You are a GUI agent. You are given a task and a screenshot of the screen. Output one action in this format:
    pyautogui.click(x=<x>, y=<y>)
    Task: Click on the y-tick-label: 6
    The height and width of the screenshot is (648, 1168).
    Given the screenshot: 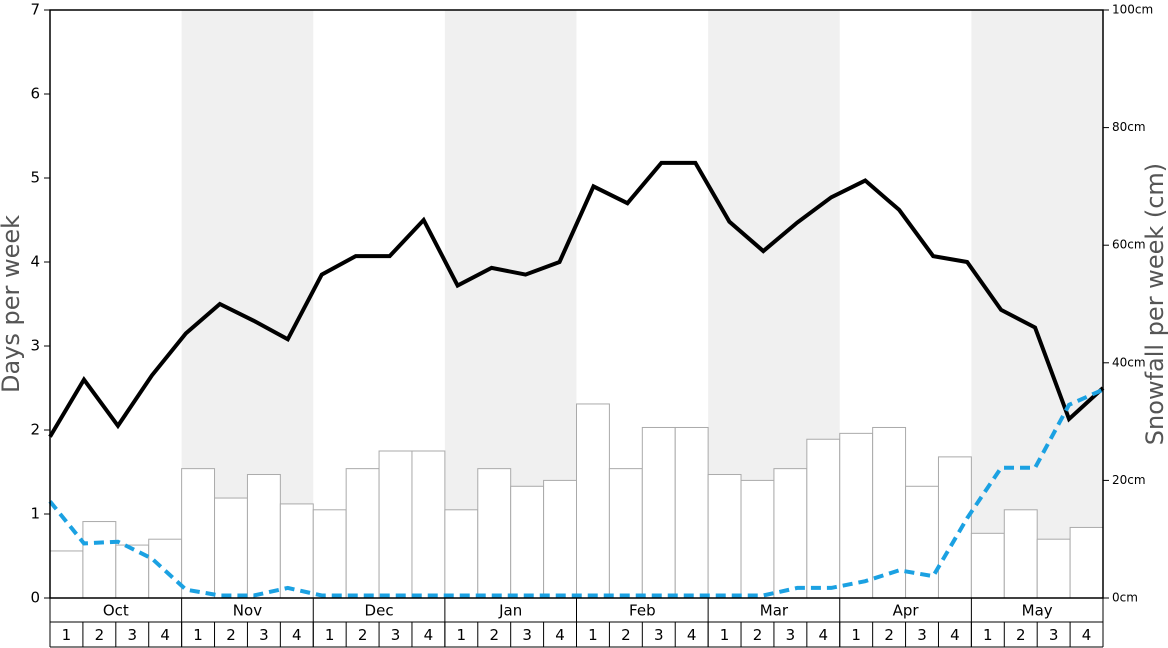 What is the action you would take?
    pyautogui.click(x=35, y=94)
    